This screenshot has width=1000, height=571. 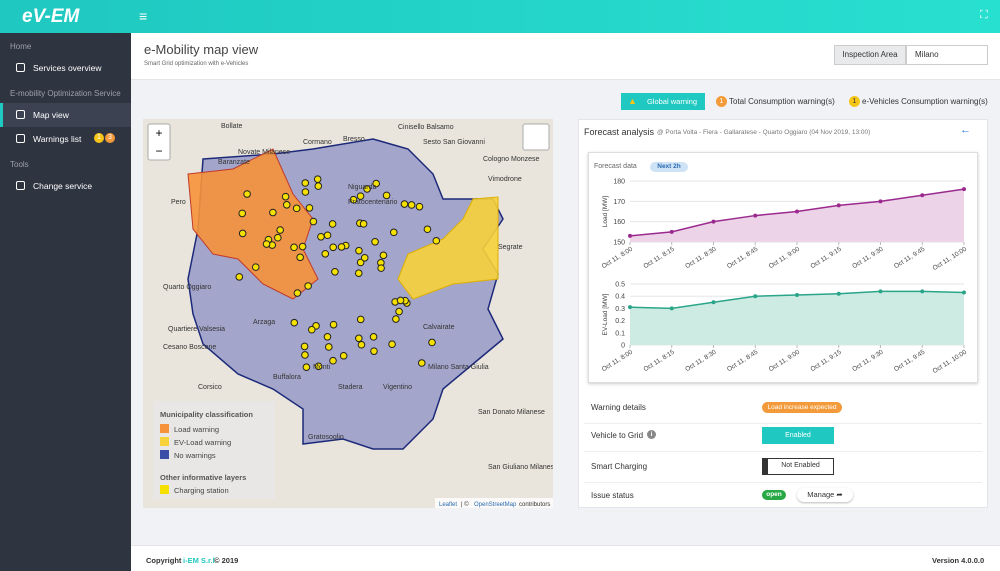 I want to click on map-label: Novate Milanese, so click(x=264, y=152).